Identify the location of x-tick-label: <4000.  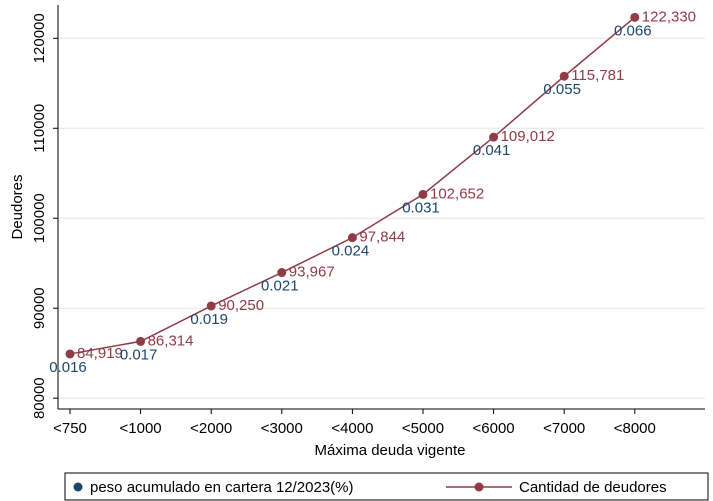
(352, 428).